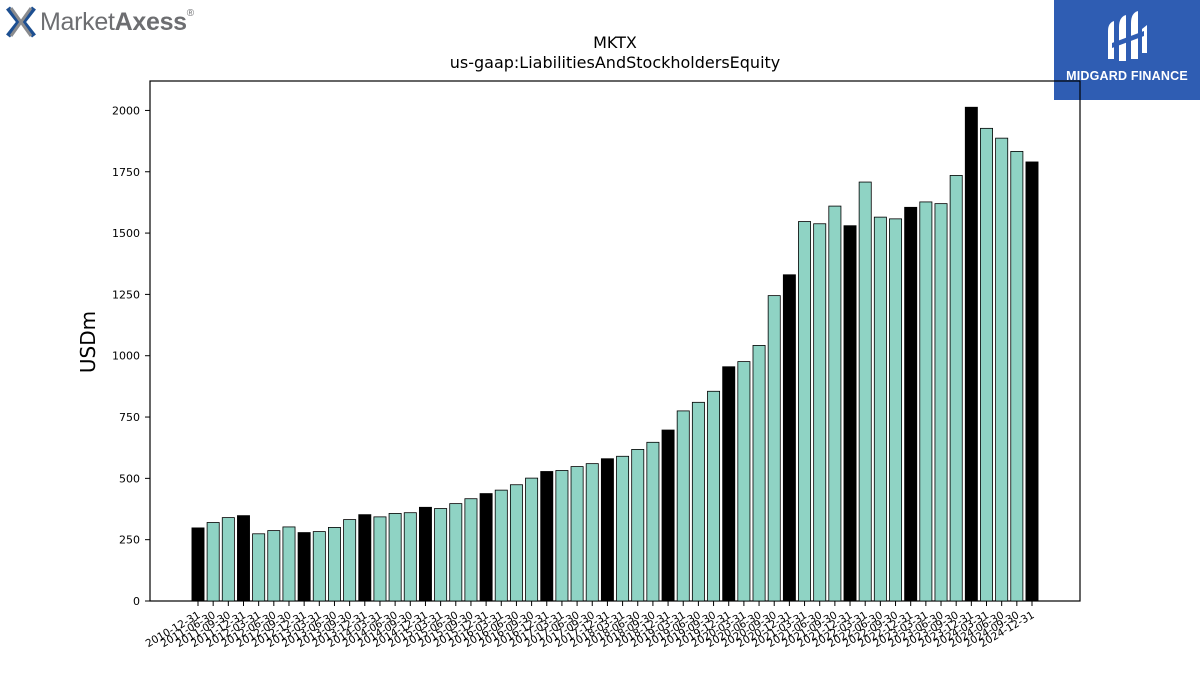 The width and height of the screenshot is (1200, 675). What do you see at coordinates (126, 172) in the screenshot?
I see `y-tick-label: 1750` at bounding box center [126, 172].